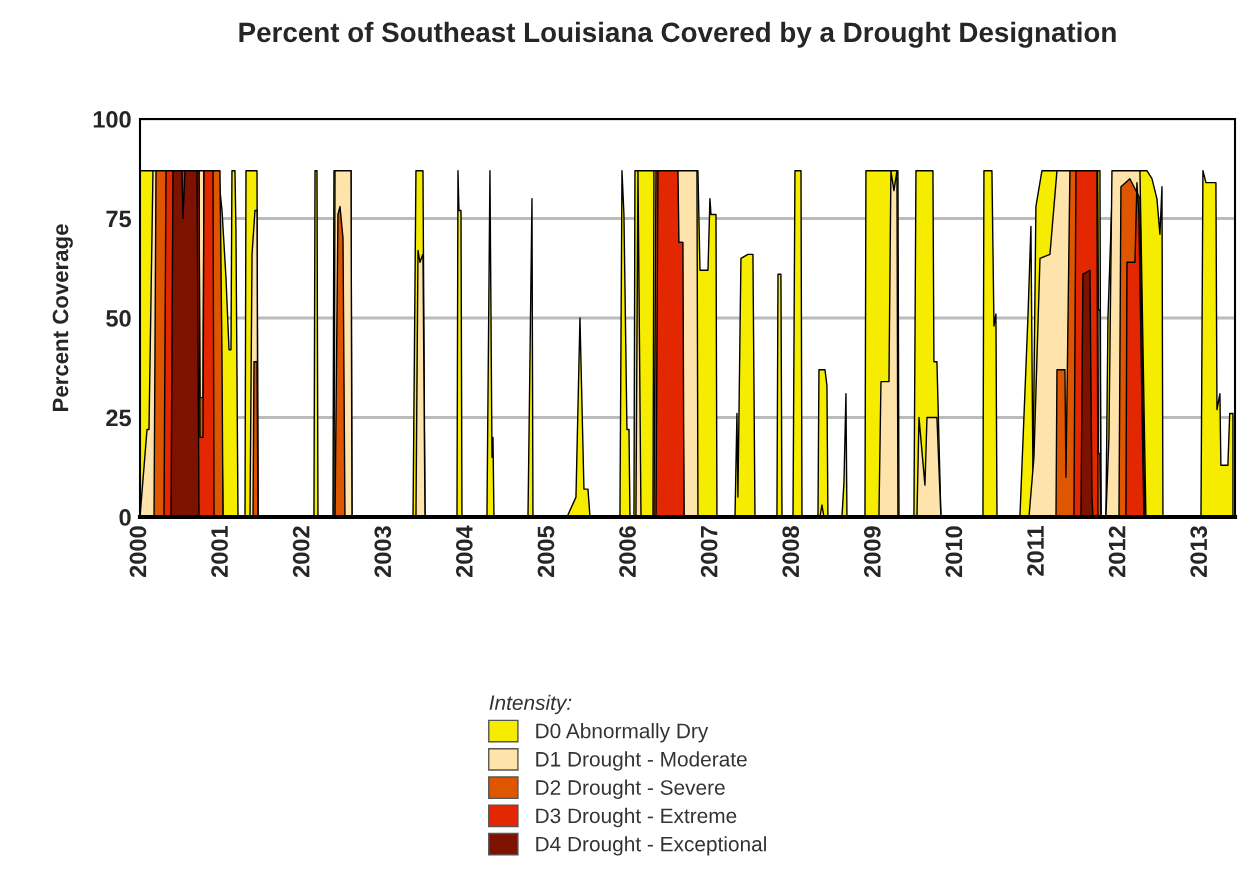 The image size is (1243, 871). I want to click on legend-label: D3 Drought - Extreme, so click(636, 817).